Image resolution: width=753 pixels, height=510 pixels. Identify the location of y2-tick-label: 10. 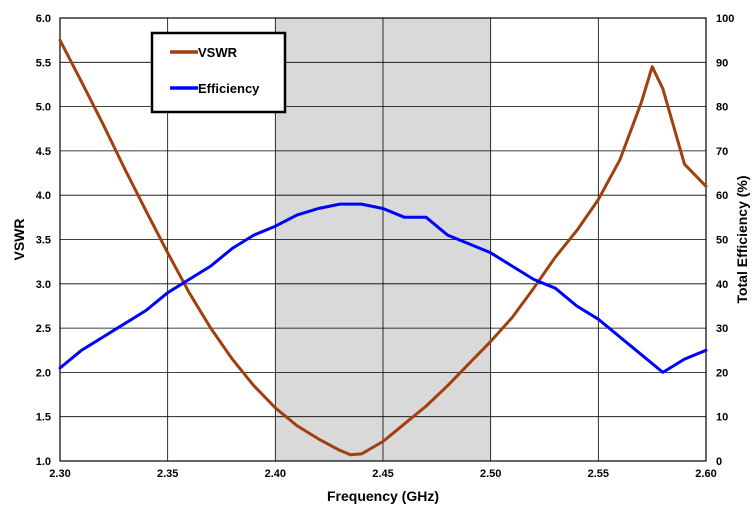
(722, 418).